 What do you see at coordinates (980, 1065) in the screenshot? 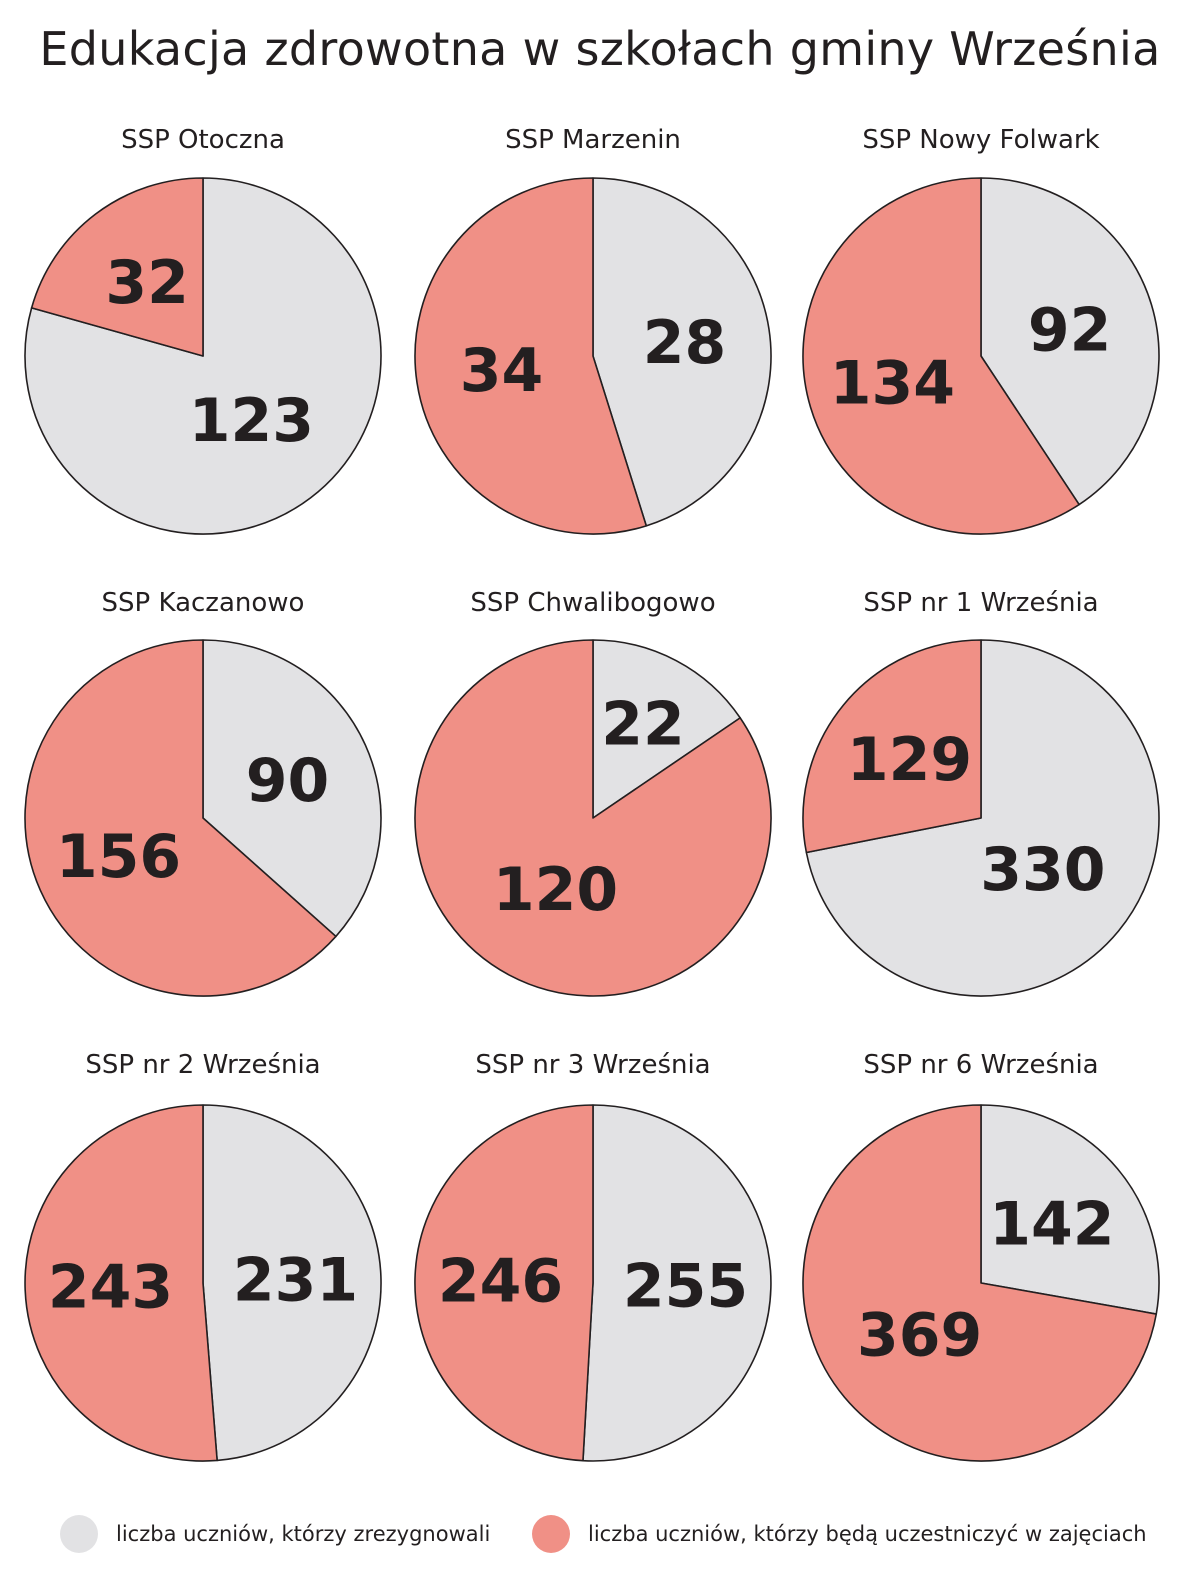
I see `pie-title-ssp-nr-6-wrzesnia: SSP nr 6 Września` at bounding box center [980, 1065].